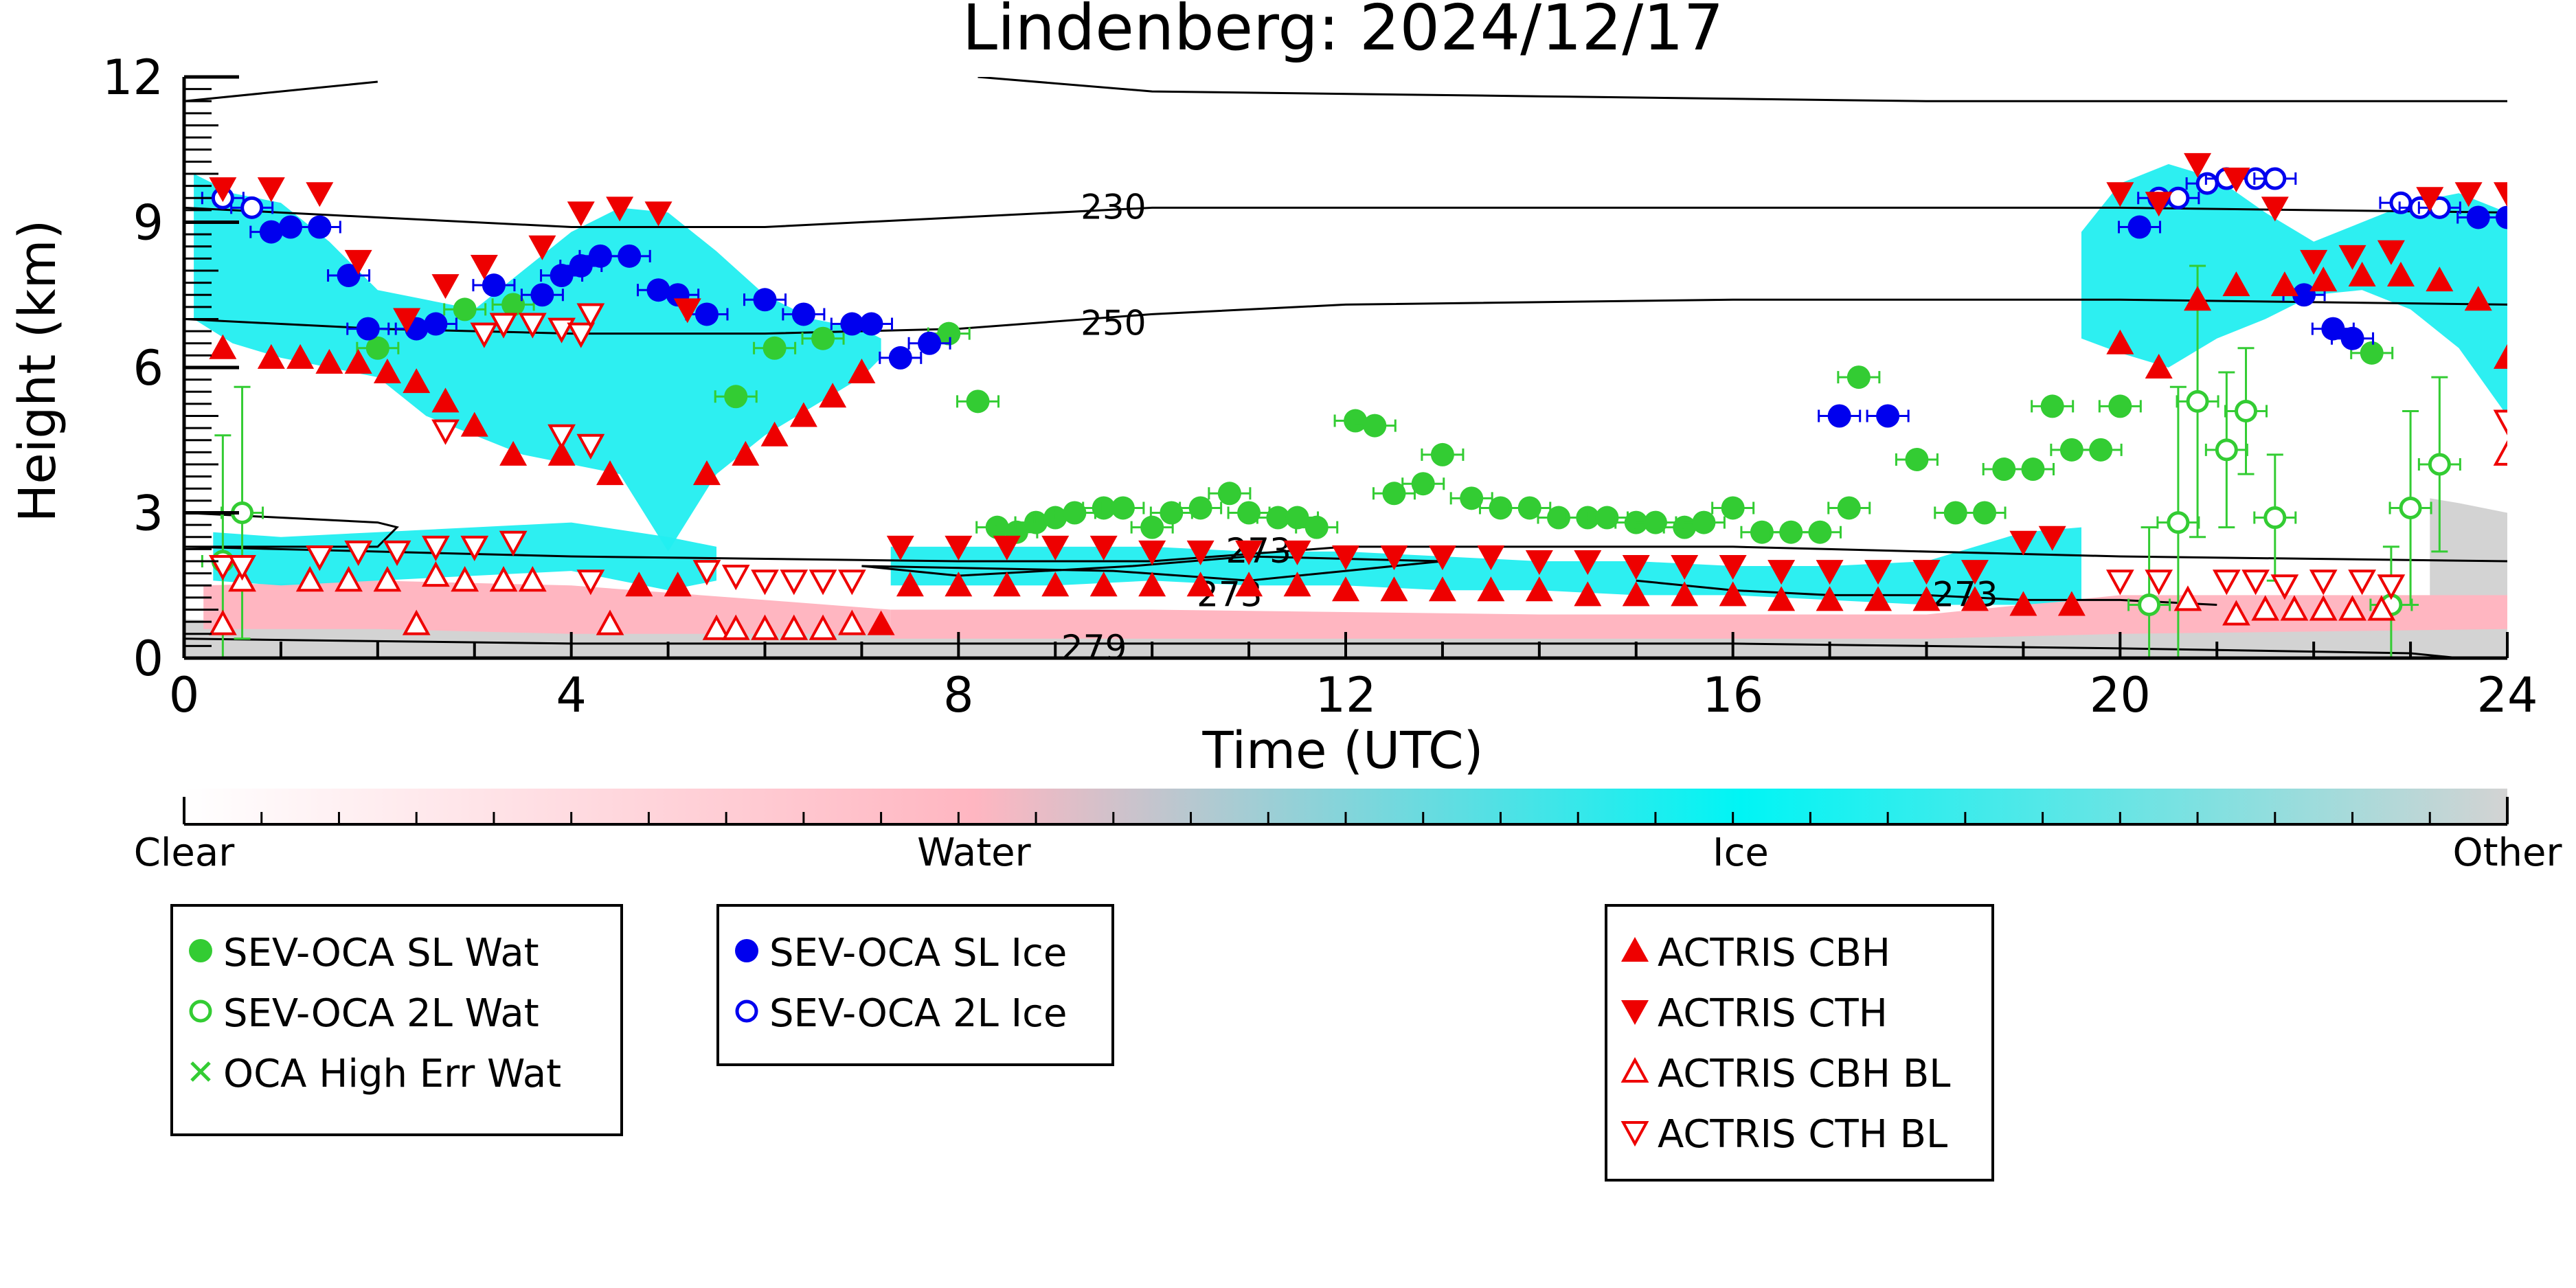 The width and height of the screenshot is (2576, 1288). What do you see at coordinates (1802, 1134) in the screenshot?
I see `legend-label: ACTRIS CTH BL` at bounding box center [1802, 1134].